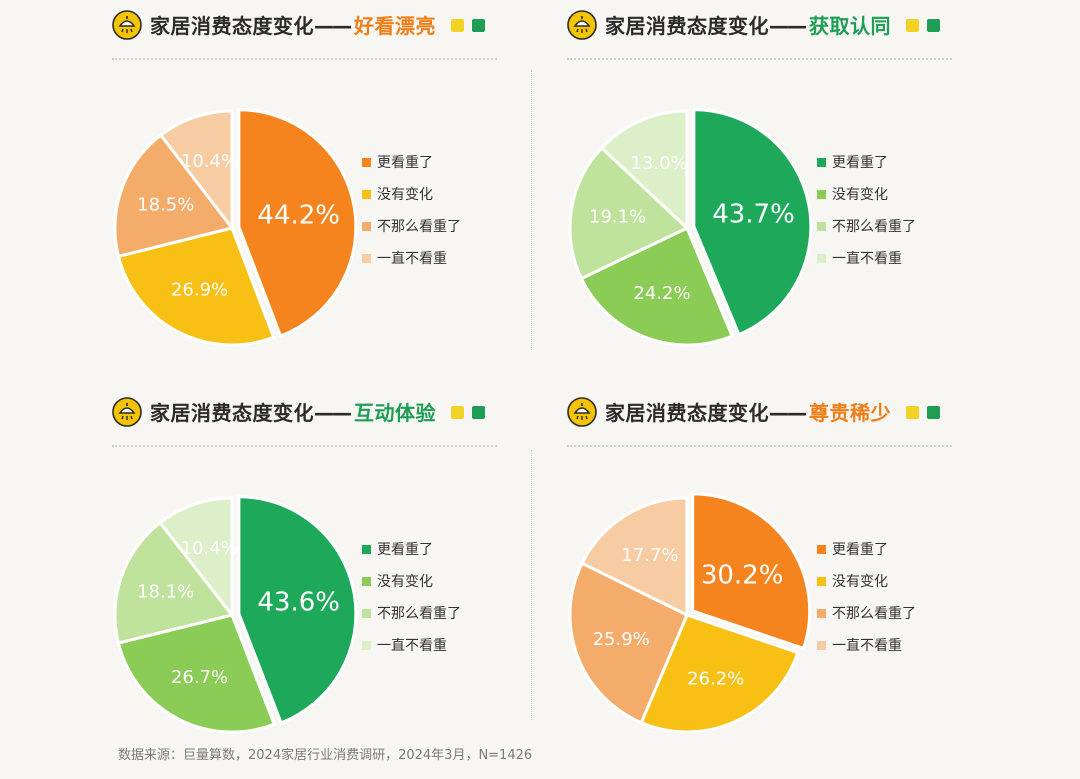 Image resolution: width=1080 pixels, height=779 pixels. I want to click on title-topic: 互动体验, so click(395, 413).